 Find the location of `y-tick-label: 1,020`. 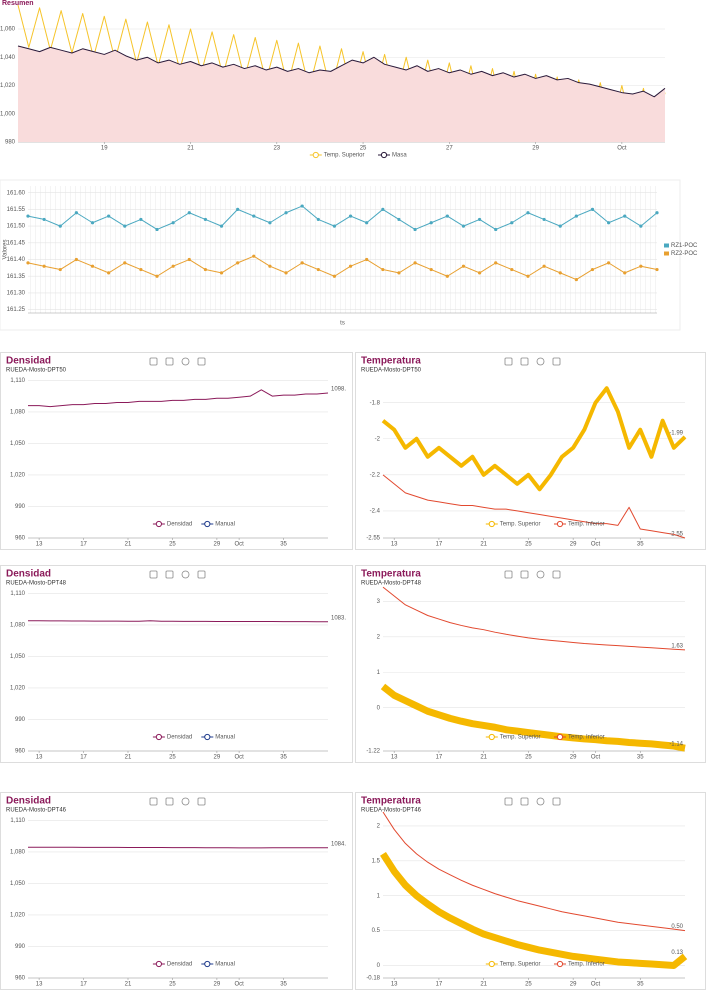

y-tick-label: 1,020 is located at coordinates (18, 916).